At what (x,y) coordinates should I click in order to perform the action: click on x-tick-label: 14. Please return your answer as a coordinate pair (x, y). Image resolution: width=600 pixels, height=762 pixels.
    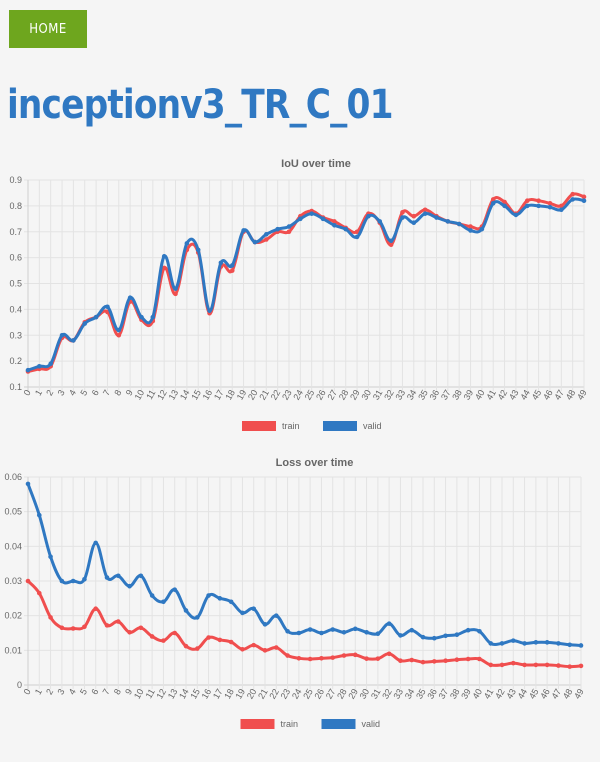
    Looking at the image, I should click on (184, 694).